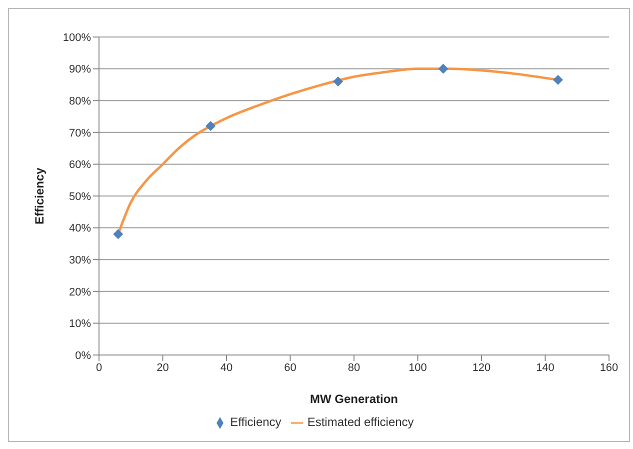 The width and height of the screenshot is (633, 449). What do you see at coordinates (80, 133) in the screenshot?
I see `y-tick-label: 70%` at bounding box center [80, 133].